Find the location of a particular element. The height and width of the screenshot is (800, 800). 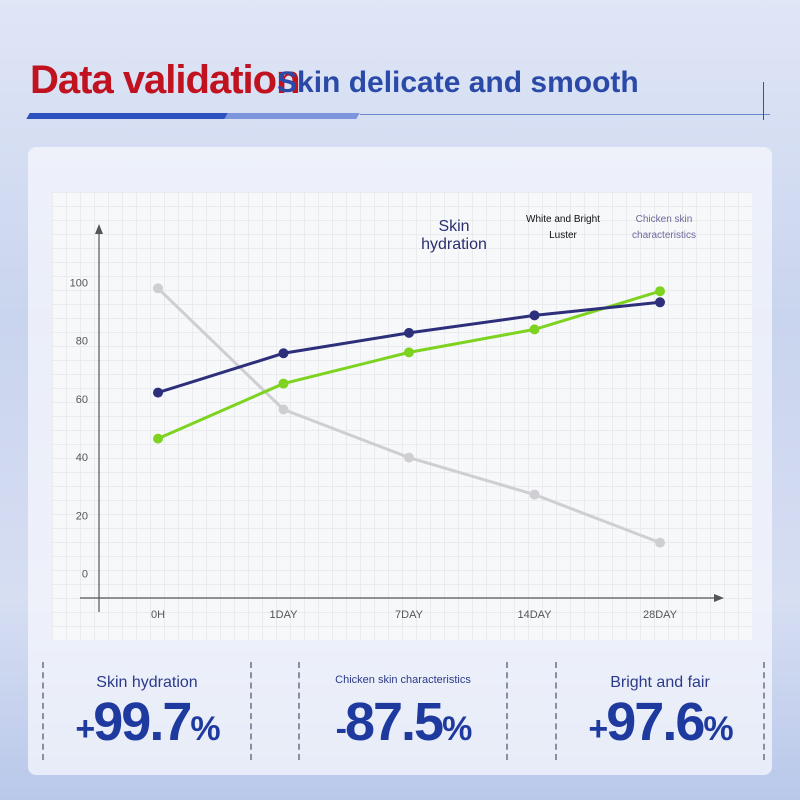

x-tick-label: 1DAY is located at coordinates (284, 615).